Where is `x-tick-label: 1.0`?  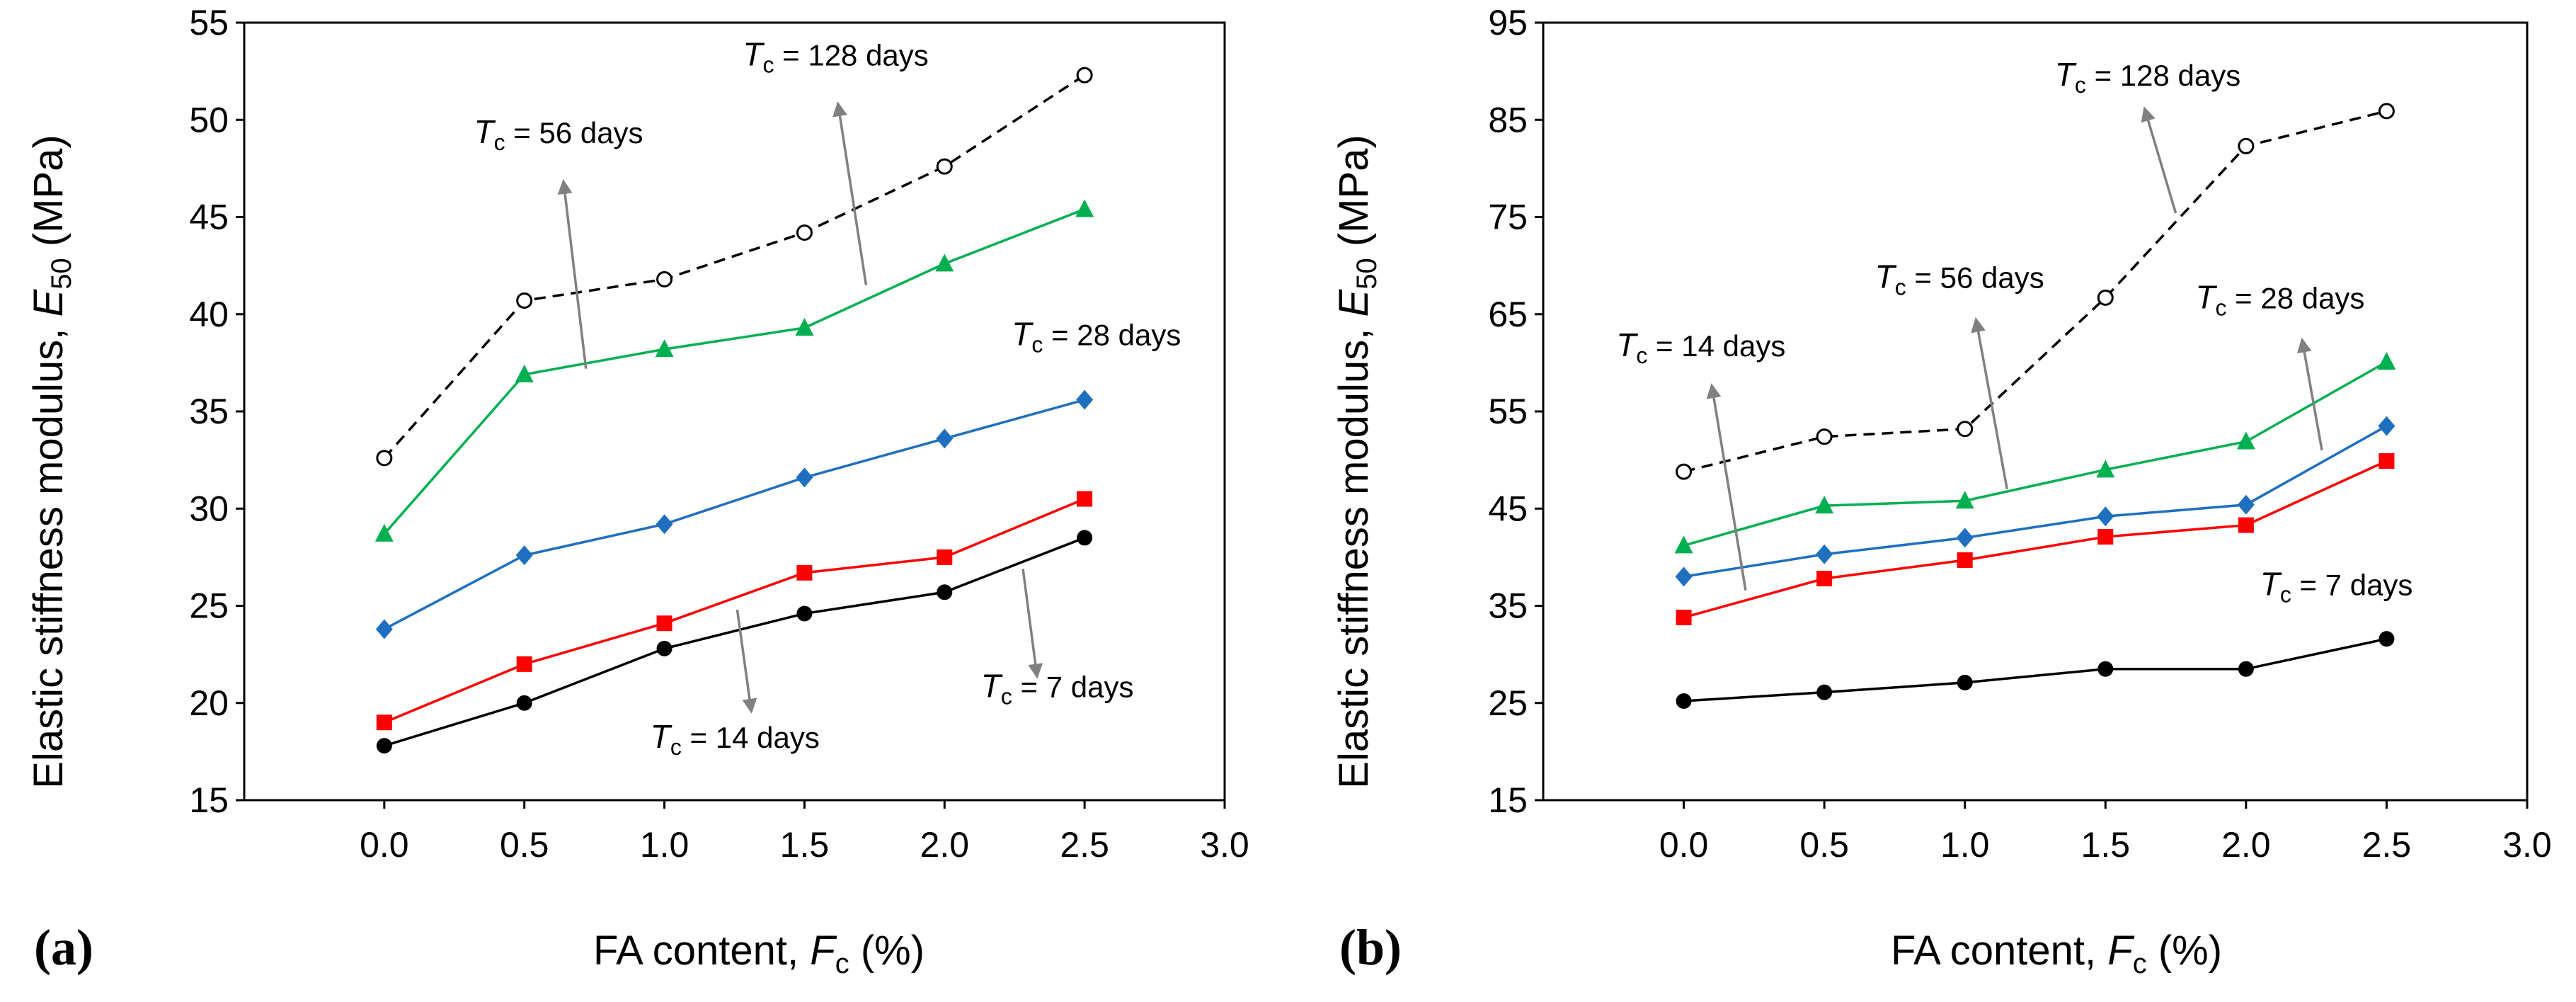
x-tick-label: 1.0 is located at coordinates (664, 845).